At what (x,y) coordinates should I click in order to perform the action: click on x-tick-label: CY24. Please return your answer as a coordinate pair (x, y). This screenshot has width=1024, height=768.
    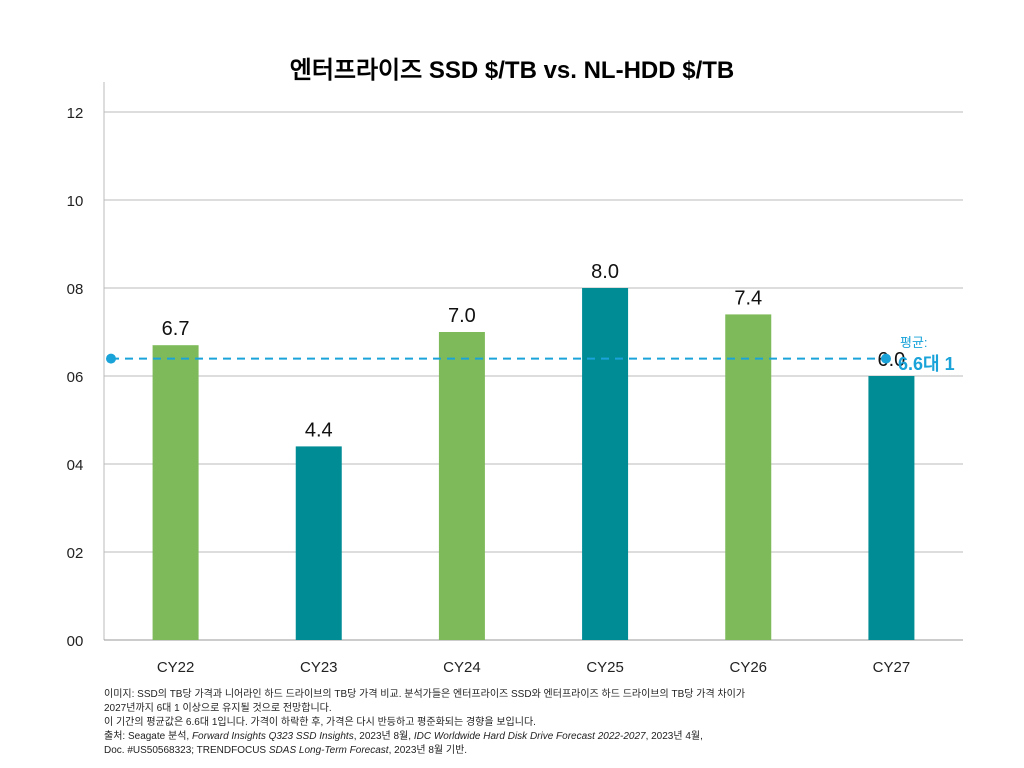
    Looking at the image, I should click on (462, 667).